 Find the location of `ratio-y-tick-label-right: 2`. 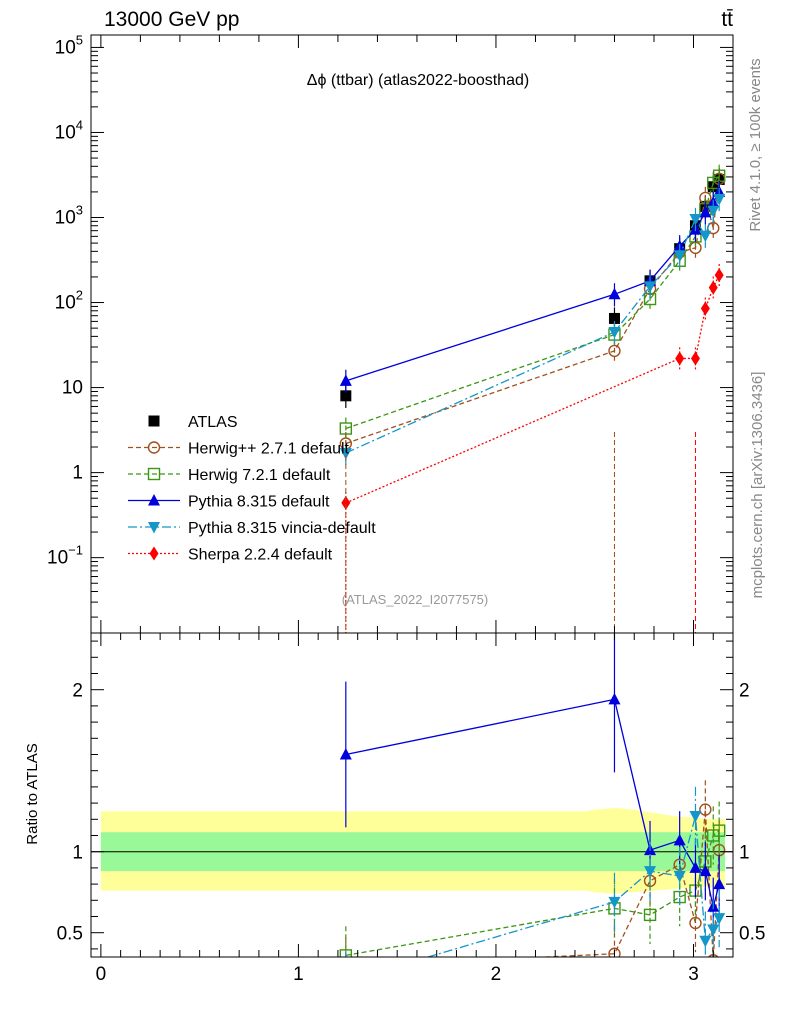

ratio-y-tick-label-right: 2 is located at coordinates (744, 691).